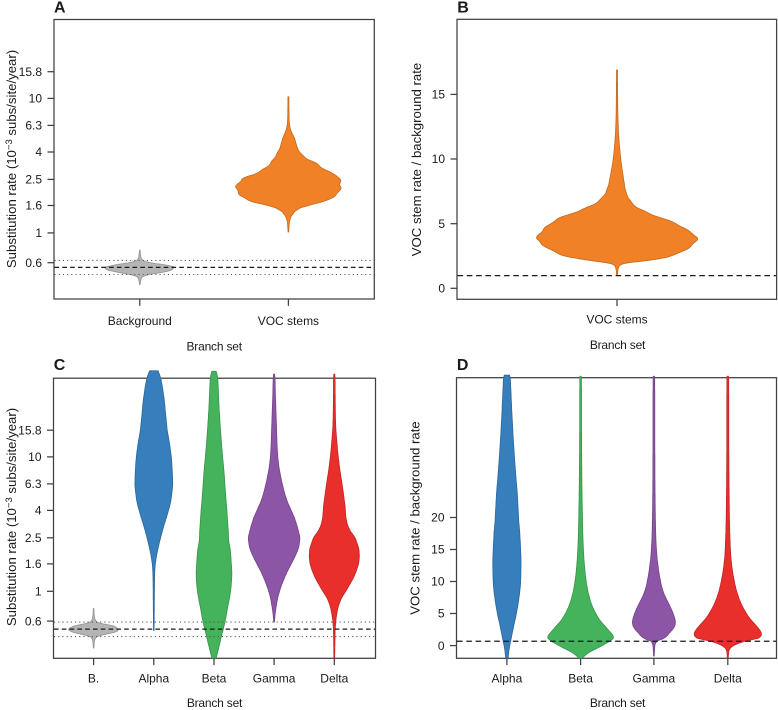 This screenshot has width=778, height=710. I want to click on svg-text: B, so click(463, 8).